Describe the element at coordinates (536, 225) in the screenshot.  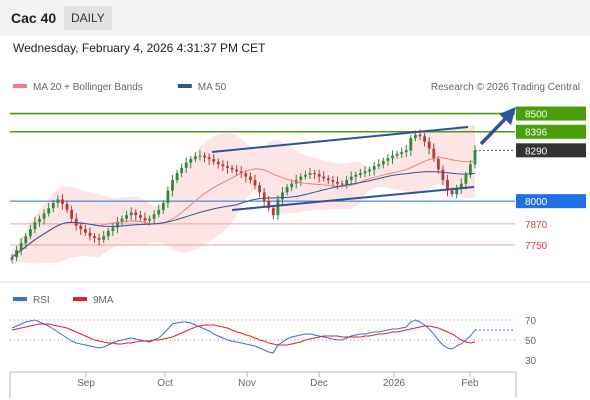
I see `level-label: 7870` at that location.